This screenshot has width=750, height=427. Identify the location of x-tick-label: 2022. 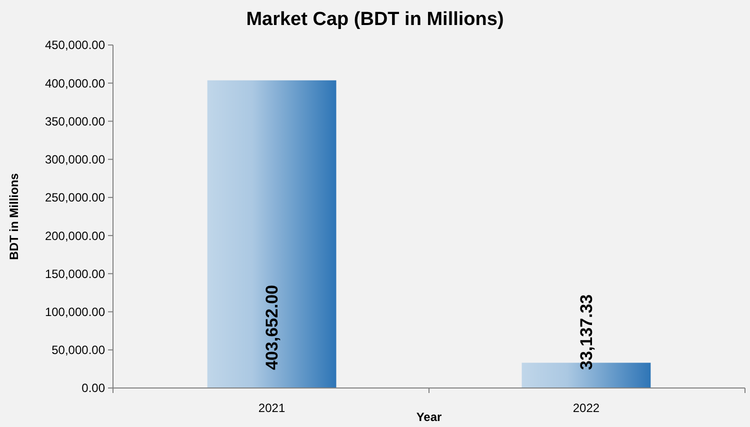
(586, 408).